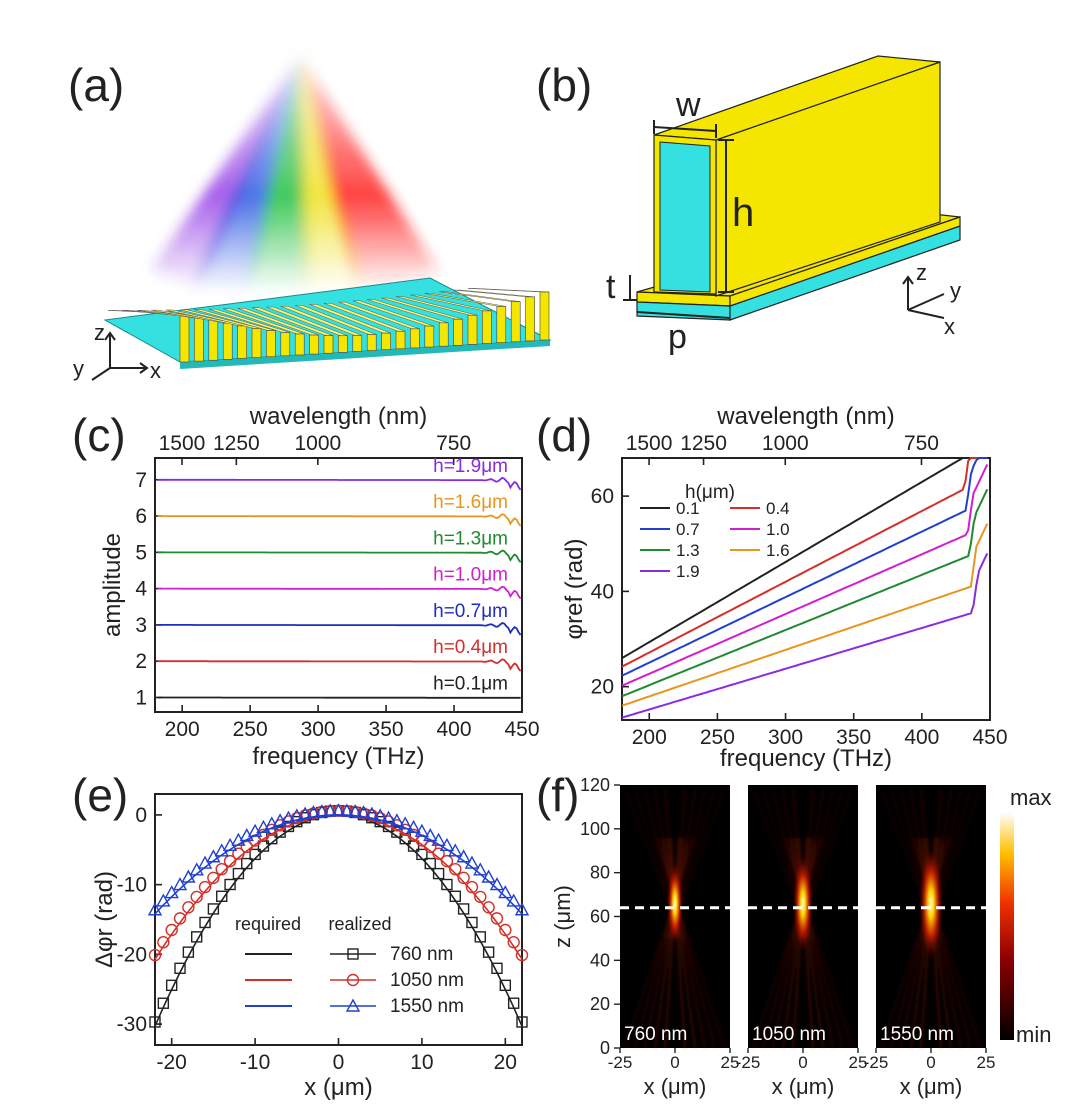 Image resolution: width=1080 pixels, height=1116 pixels. Describe the element at coordinates (600, 960) in the screenshot. I see `y-tick-label: 40` at that location.